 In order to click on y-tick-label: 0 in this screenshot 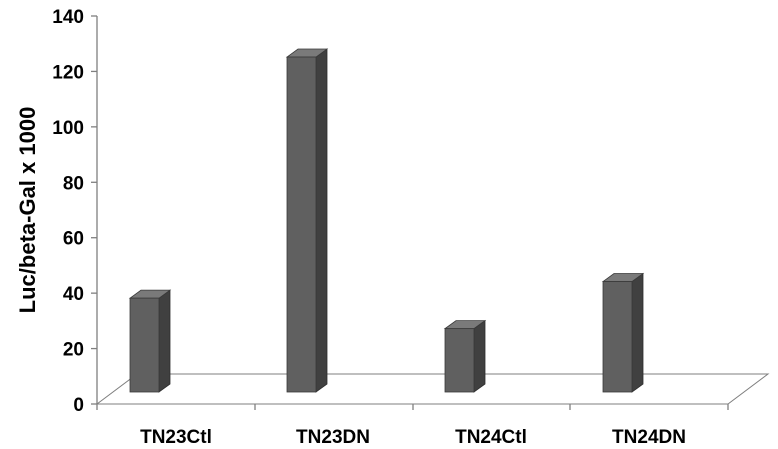, I will do `click(78, 405)`.